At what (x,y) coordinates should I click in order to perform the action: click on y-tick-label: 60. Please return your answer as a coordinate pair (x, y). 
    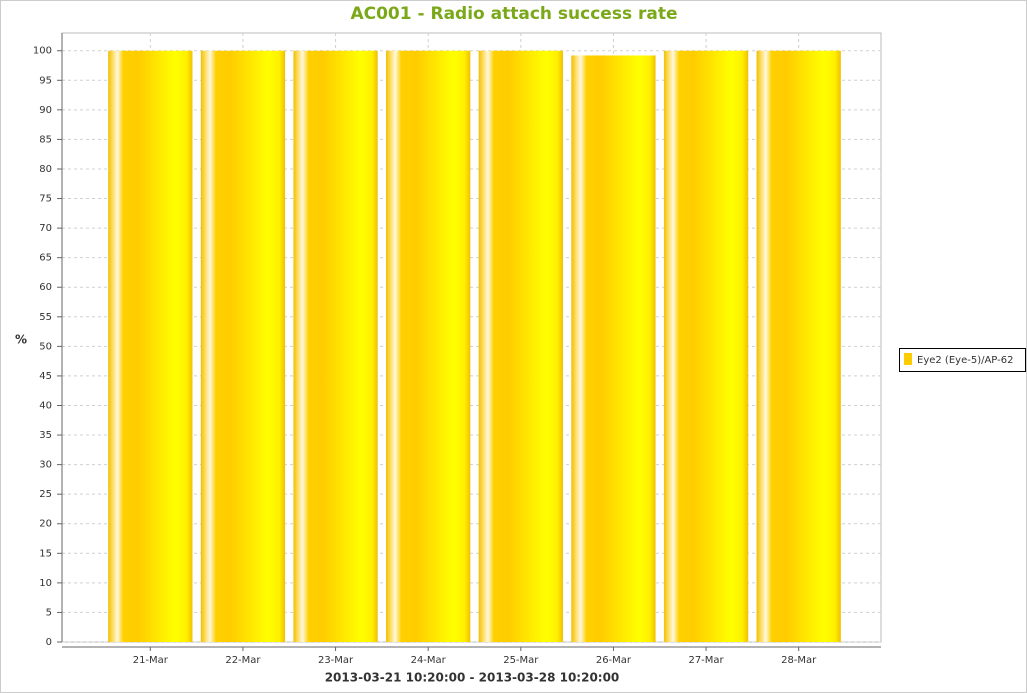
    Looking at the image, I should click on (45, 287).